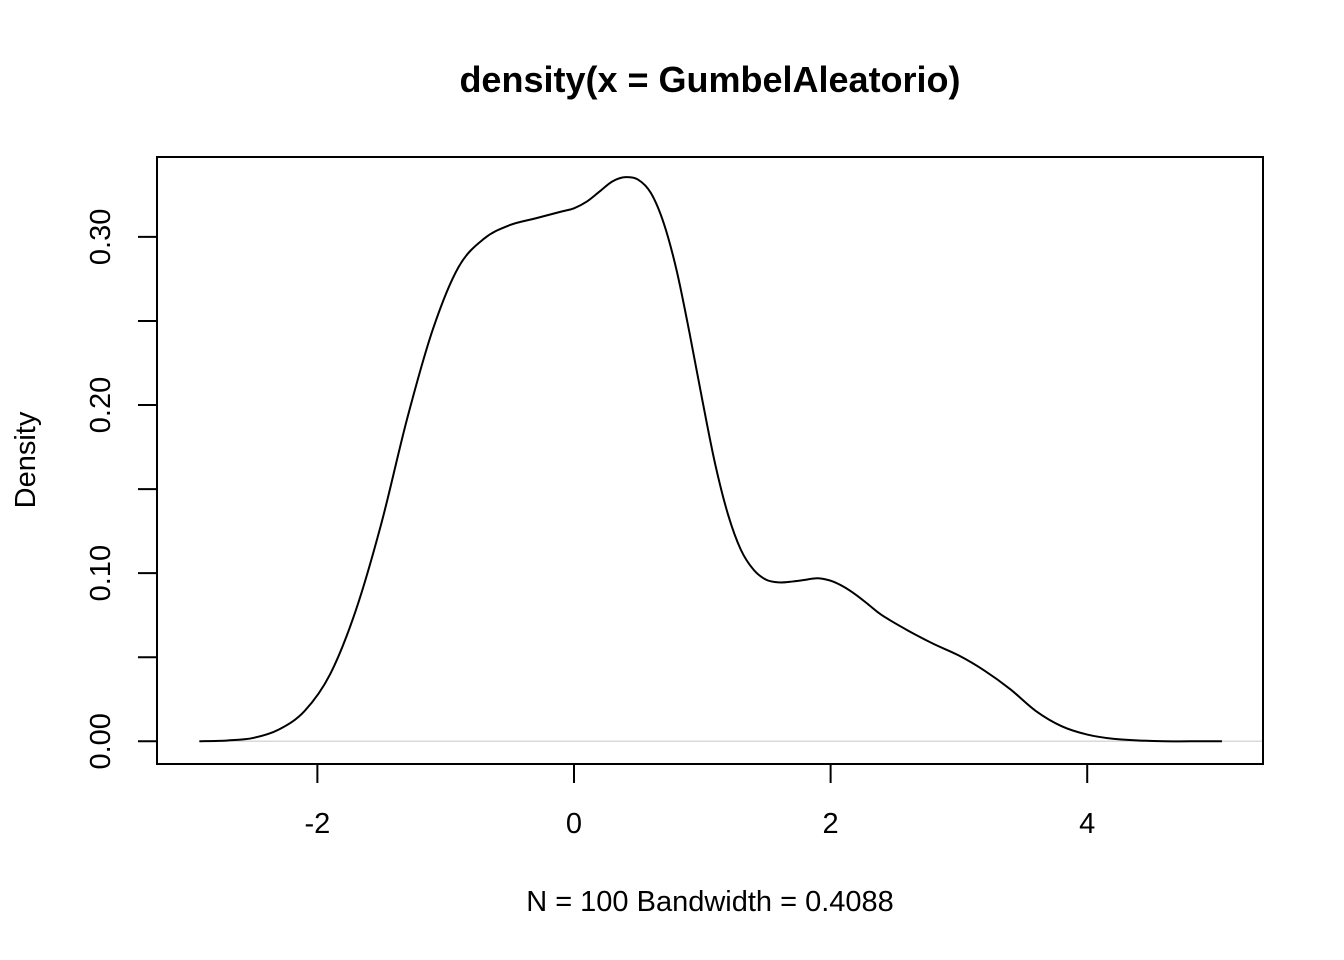 Image resolution: width=1344 pixels, height=960 pixels. What do you see at coordinates (710, 902) in the screenshot?
I see `x-axis-label: N = 100 Bandwidth = 0.4088` at bounding box center [710, 902].